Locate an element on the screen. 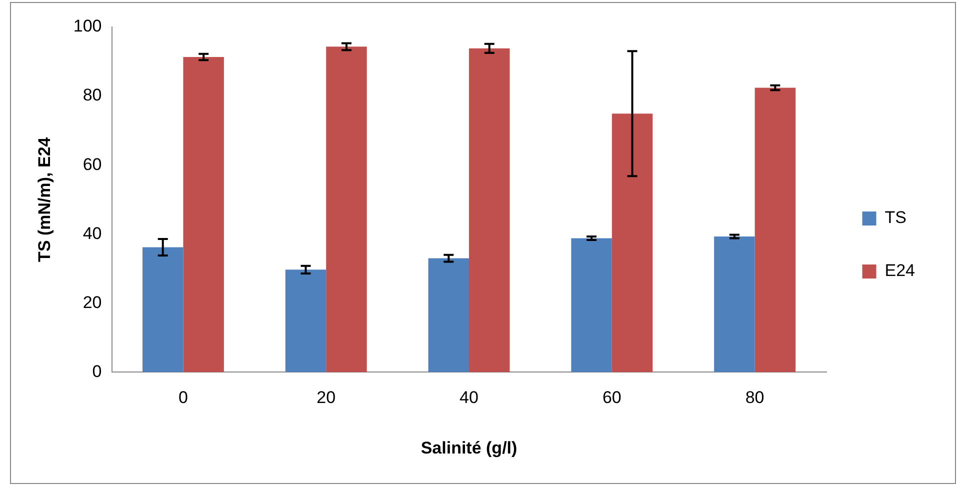 This screenshot has height=488, width=960. y-tick-label: 60 is located at coordinates (92, 164).